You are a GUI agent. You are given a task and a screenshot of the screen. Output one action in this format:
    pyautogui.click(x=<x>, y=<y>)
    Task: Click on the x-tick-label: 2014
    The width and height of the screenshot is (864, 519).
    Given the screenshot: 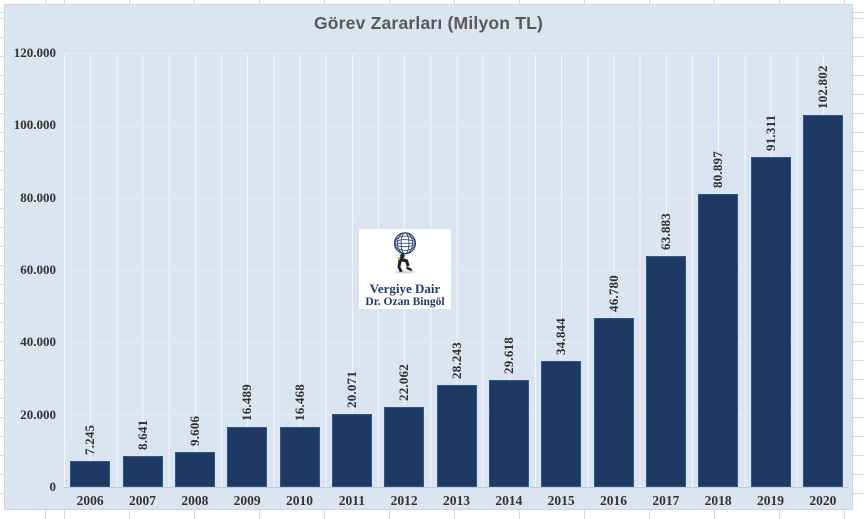 What is the action you would take?
    pyautogui.click(x=509, y=500)
    